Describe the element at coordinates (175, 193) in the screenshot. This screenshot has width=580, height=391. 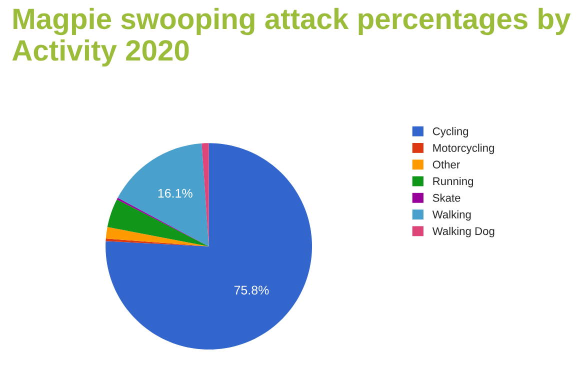
I see `data-label: 16.1%` at that location.